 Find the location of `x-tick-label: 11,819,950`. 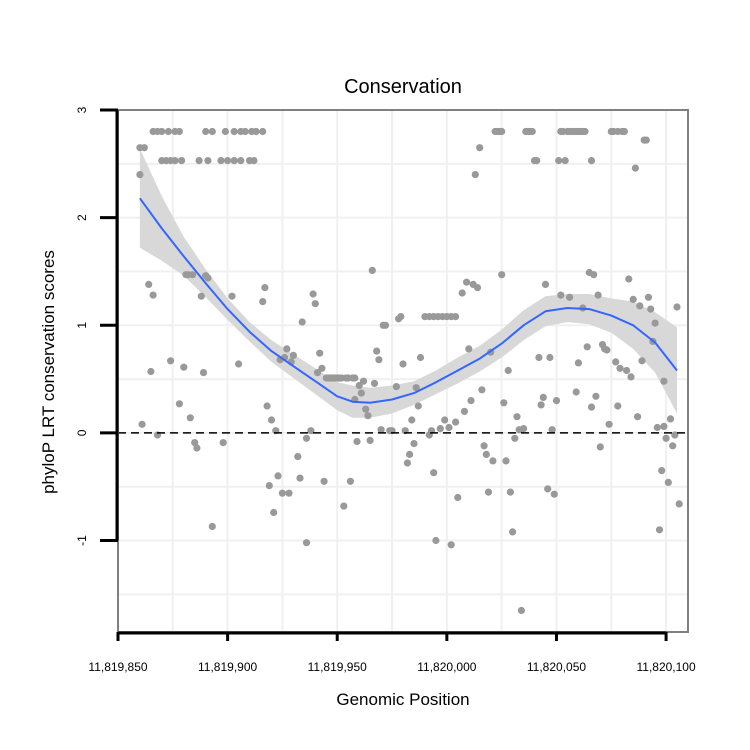

x-tick-label: 11,819,950 is located at coordinates (337, 667).